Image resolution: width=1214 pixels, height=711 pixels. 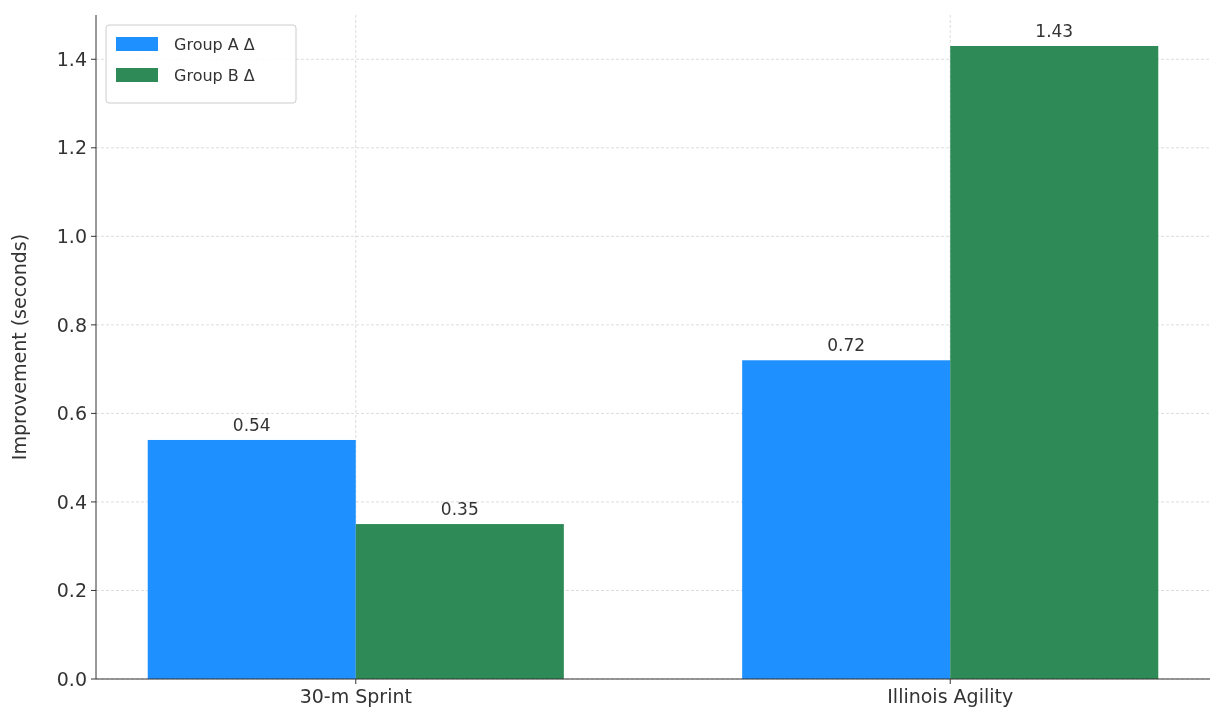 What do you see at coordinates (214, 44) in the screenshot?
I see `legend-label: Group A Δ` at bounding box center [214, 44].